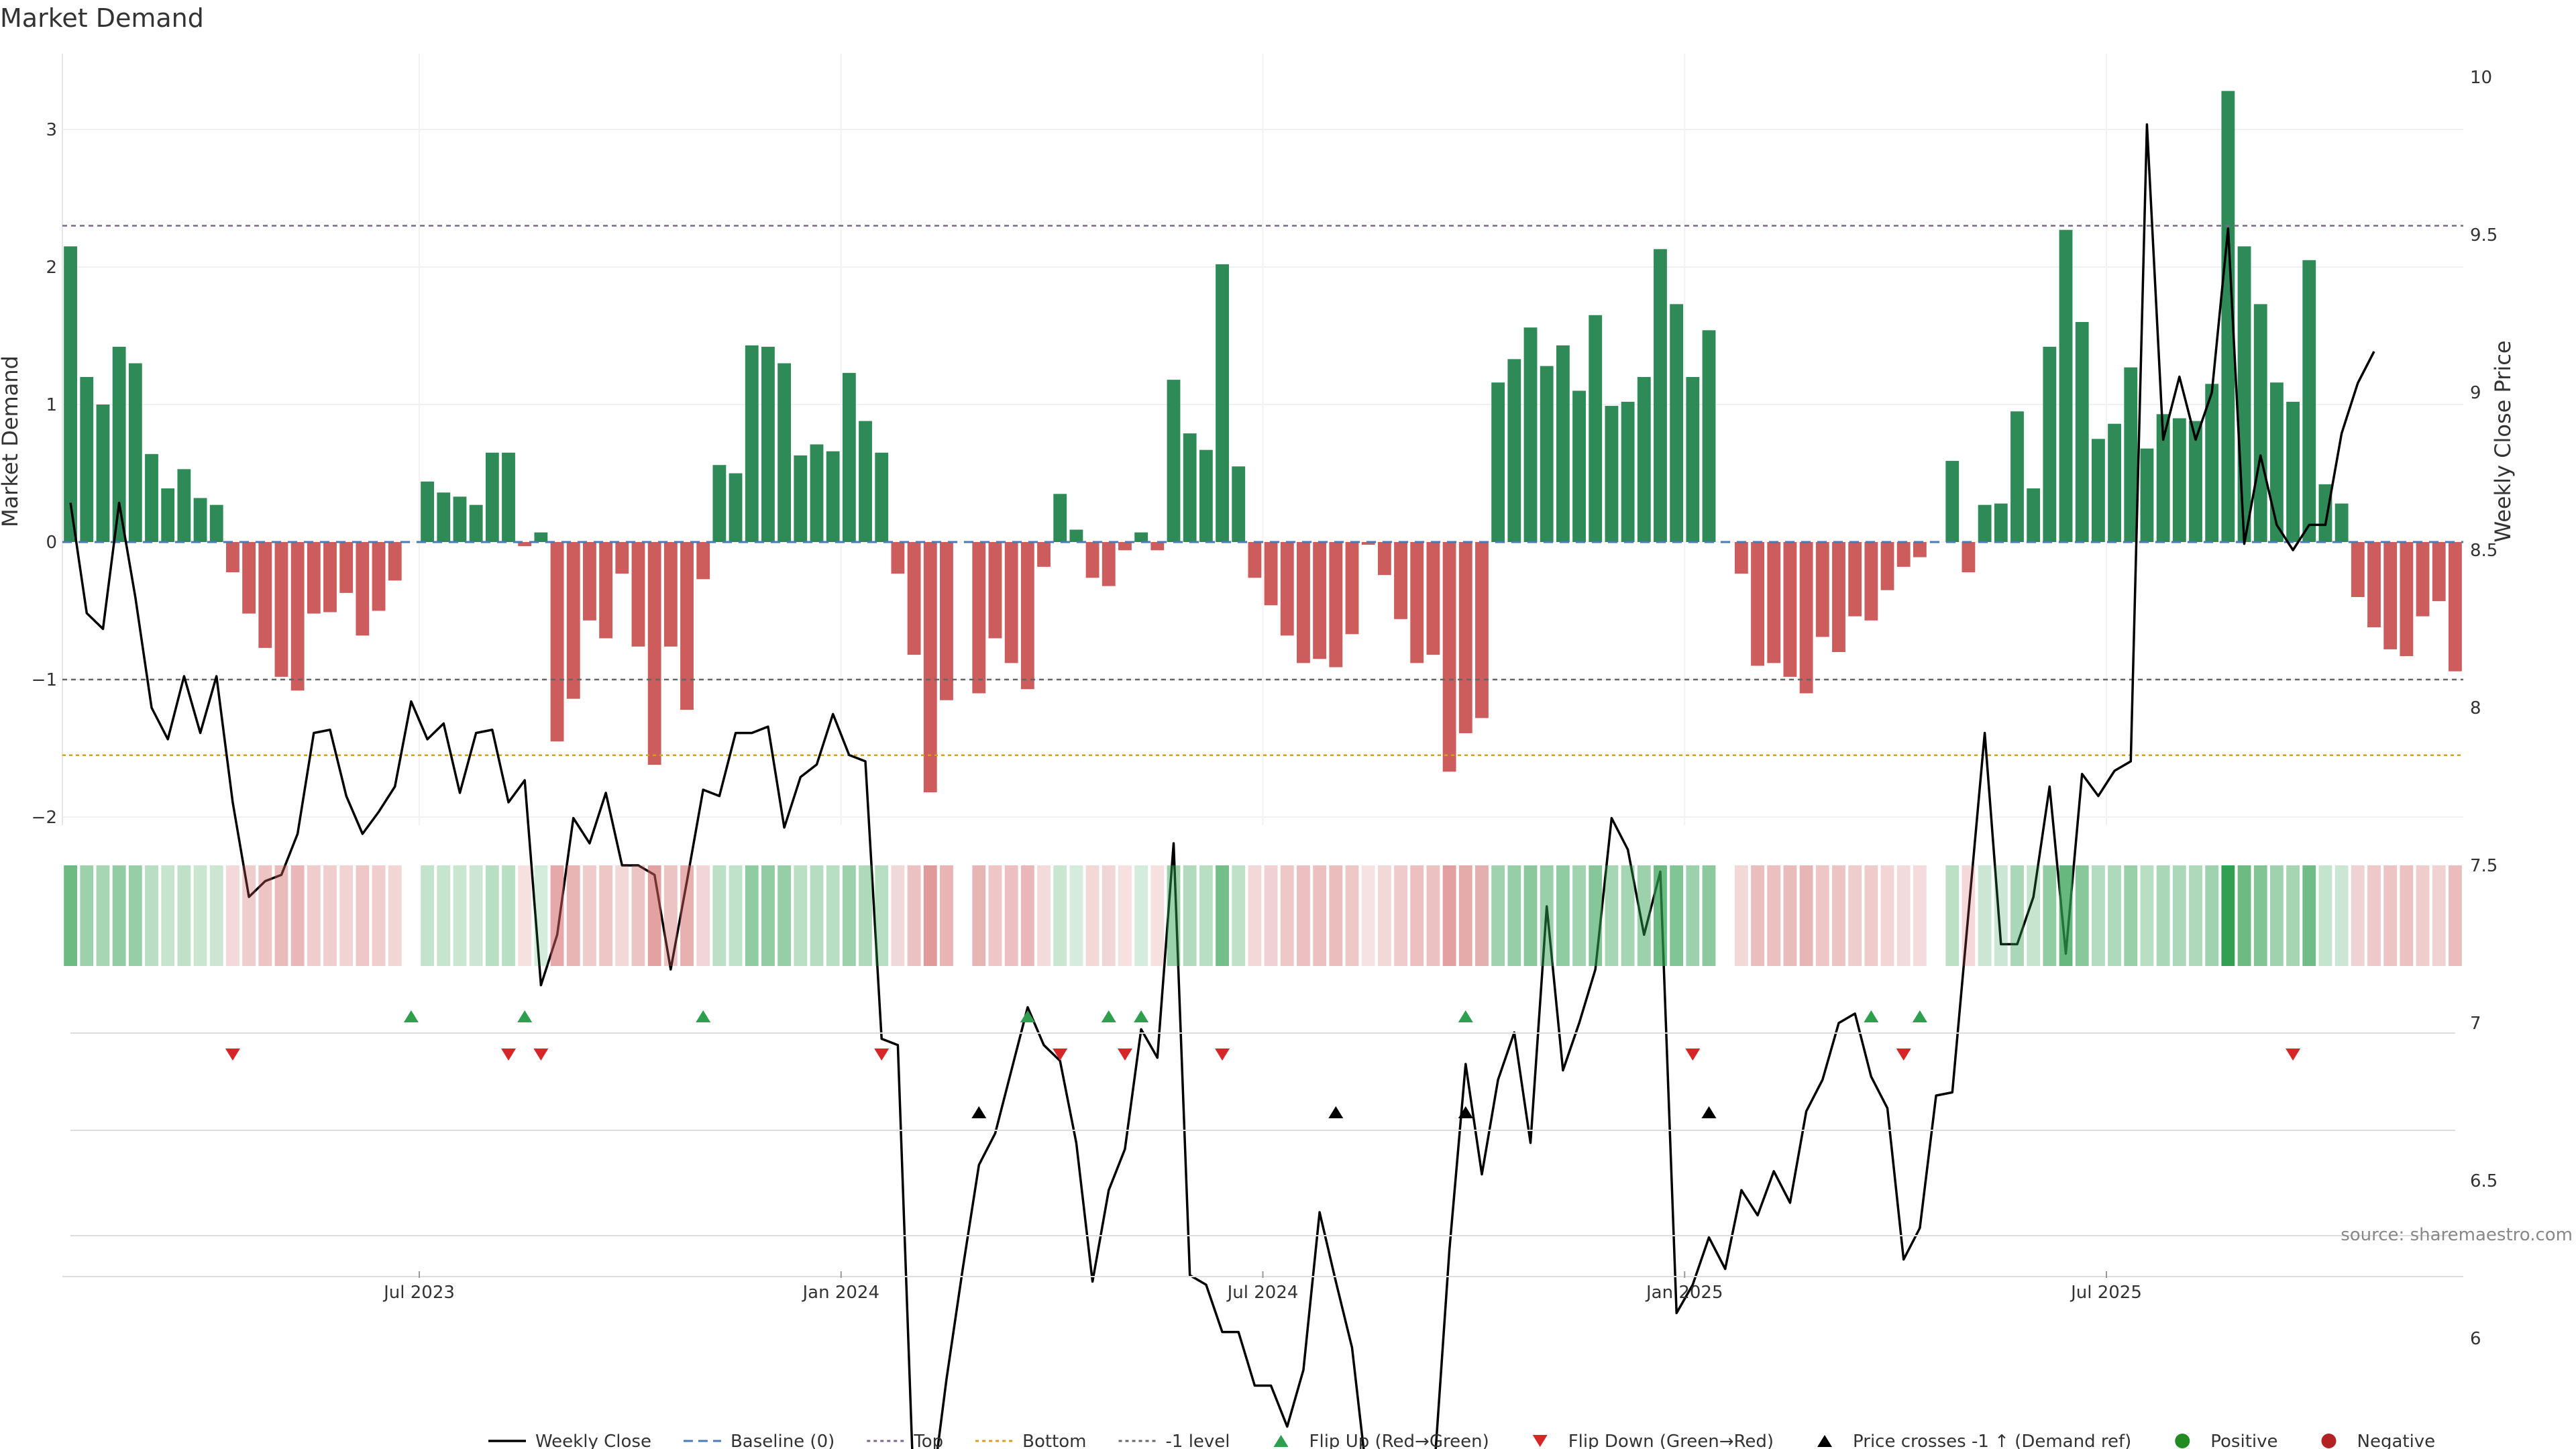 The height and width of the screenshot is (1449, 2576). Describe the element at coordinates (1684, 1293) in the screenshot. I see `x-tick-label: Jan 2025` at that location.